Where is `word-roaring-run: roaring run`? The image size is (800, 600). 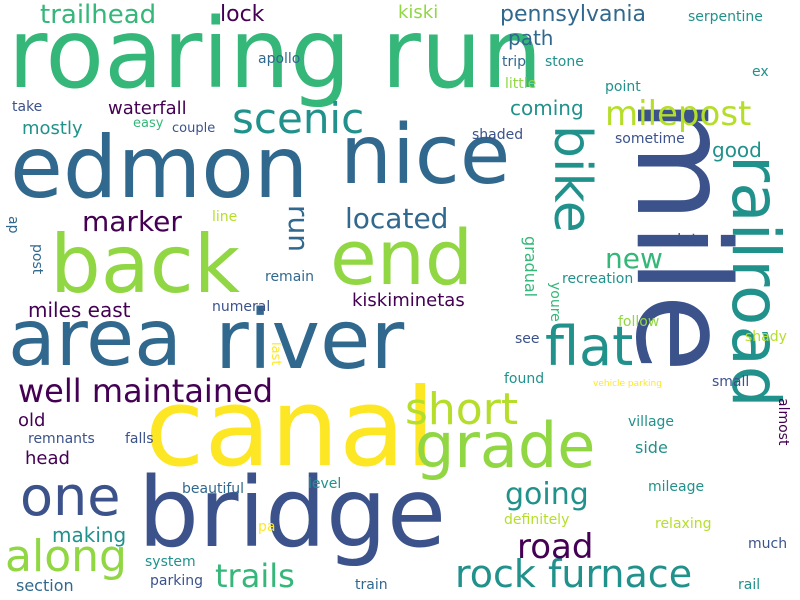 word-roaring-run: roaring run is located at coordinates (275, 55).